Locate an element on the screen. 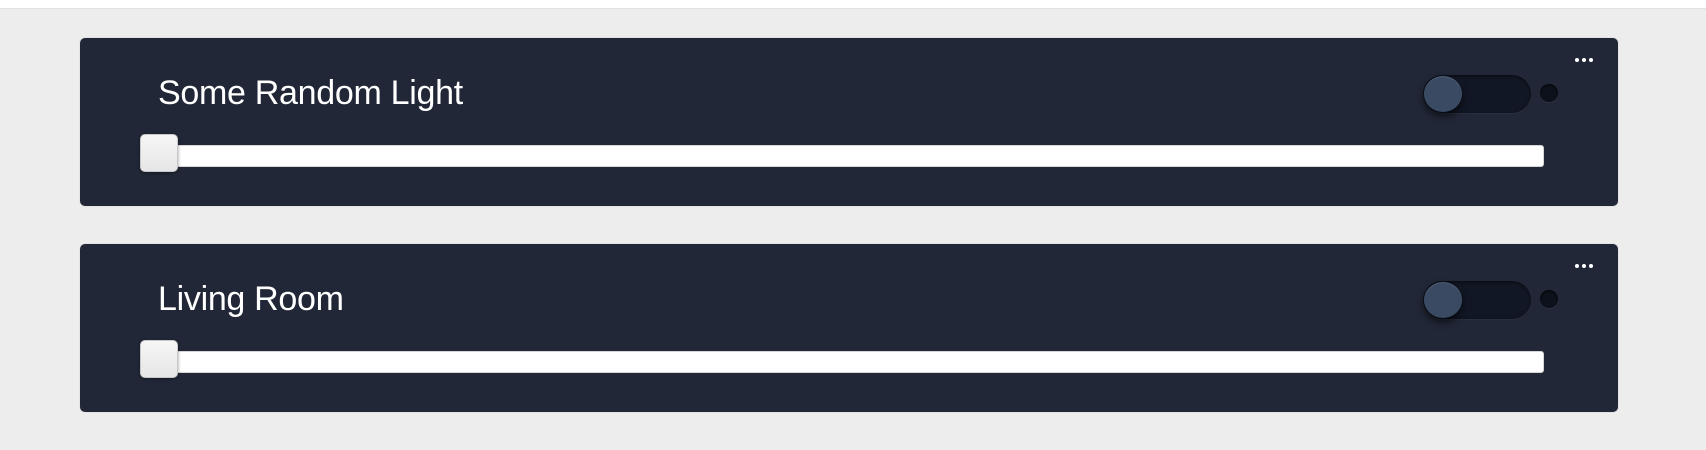  light-name: Some Random Light is located at coordinates (310, 93).